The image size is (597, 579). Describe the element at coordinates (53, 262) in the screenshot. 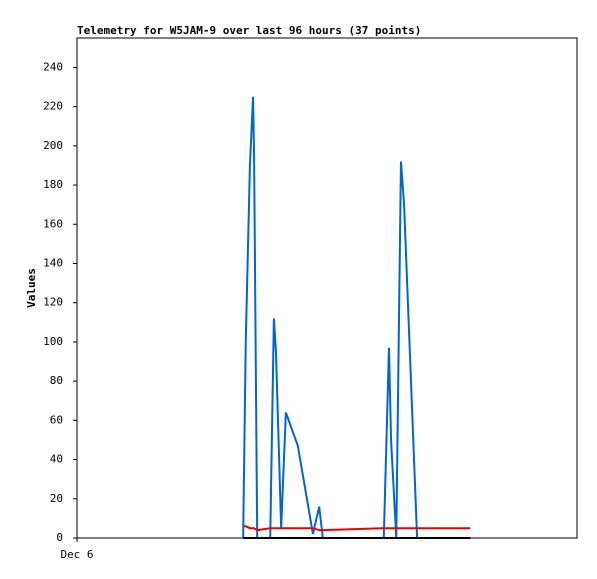

I see `y-tick-label: 140` at that location.